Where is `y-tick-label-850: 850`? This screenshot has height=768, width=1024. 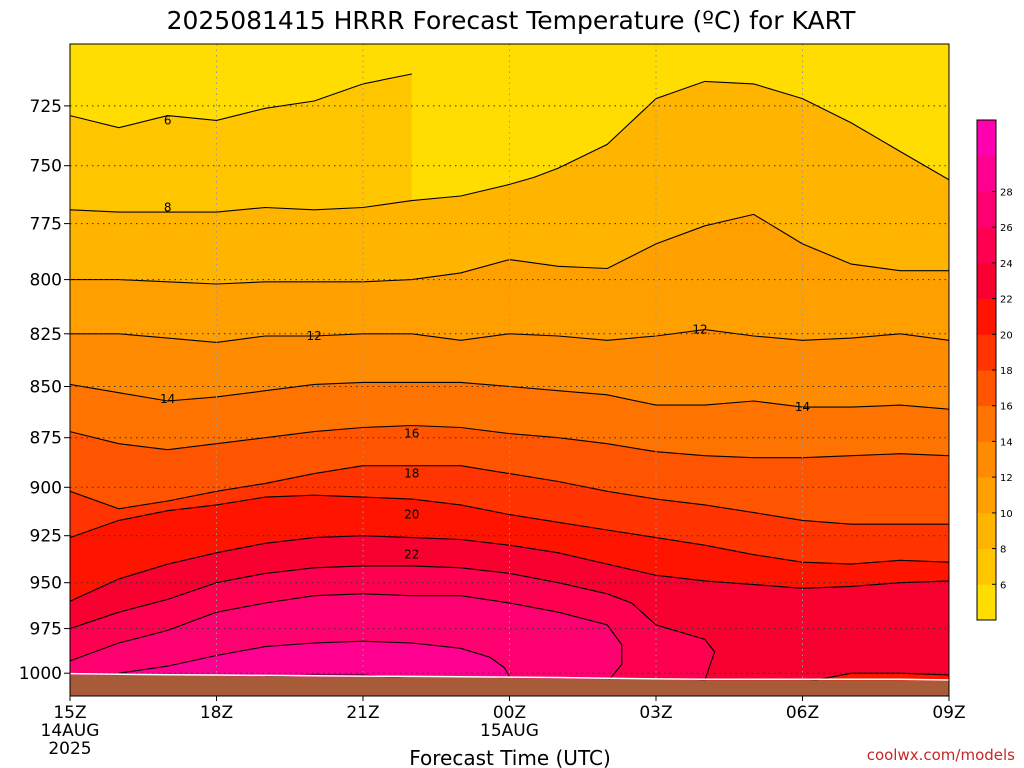 y-tick-label-850: 850 is located at coordinates (46, 388).